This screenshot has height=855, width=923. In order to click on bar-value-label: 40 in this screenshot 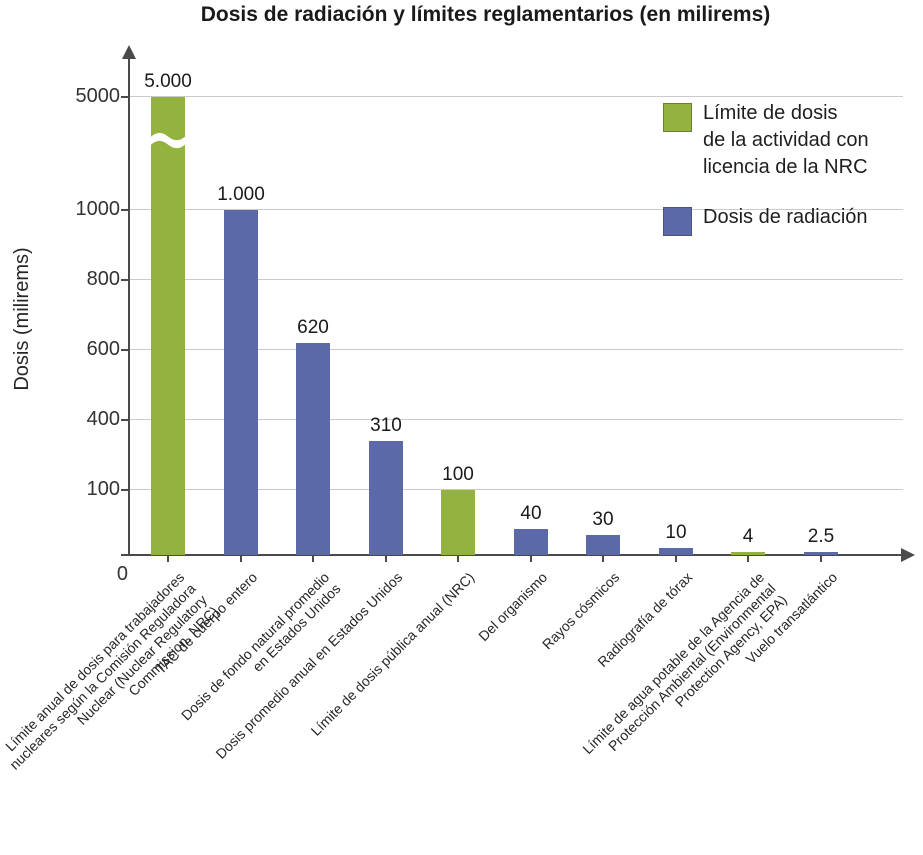, I will do `click(531, 513)`.